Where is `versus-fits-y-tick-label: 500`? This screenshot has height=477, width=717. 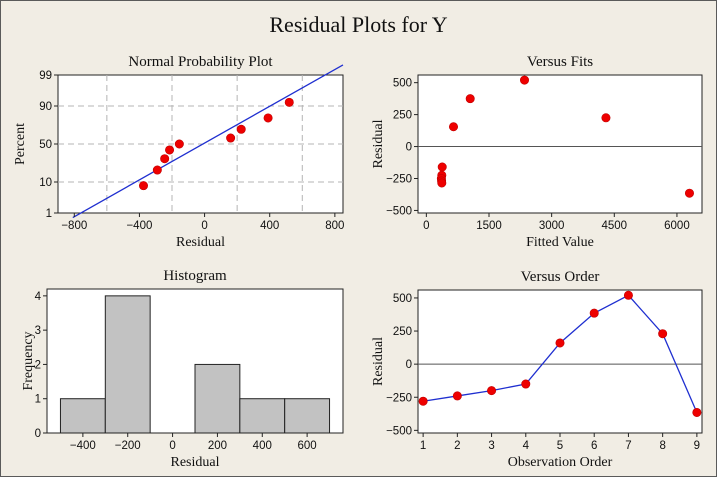
versus-fits-y-tick-label: 500 is located at coordinates (402, 84).